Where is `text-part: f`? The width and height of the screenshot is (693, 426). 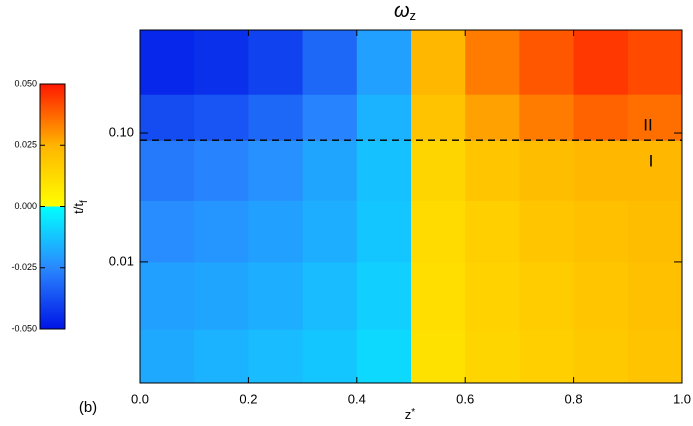 text-part: f is located at coordinates (84, 201).